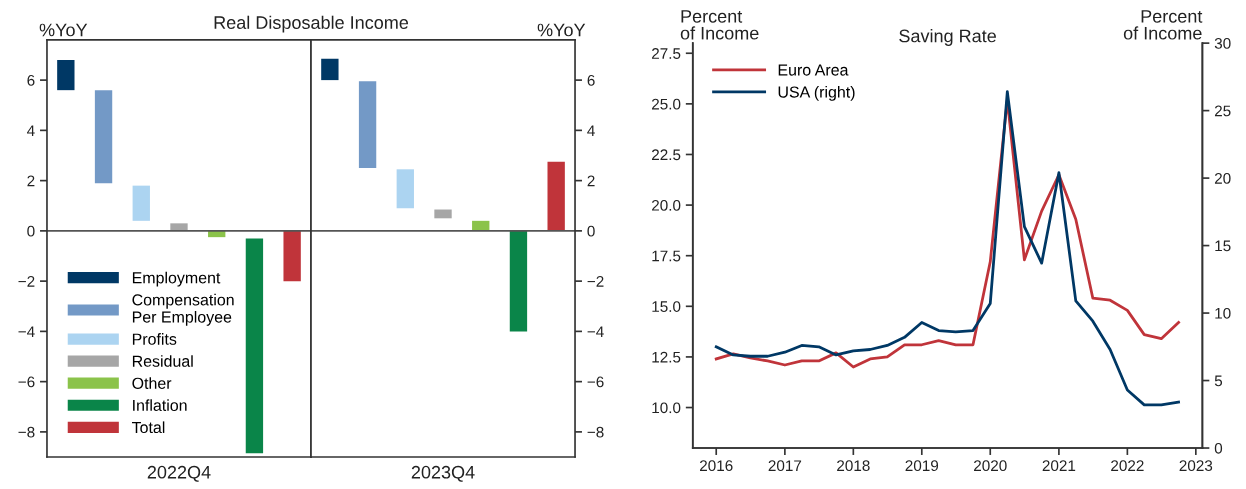 The width and height of the screenshot is (1246, 489). I want to click on y2-tick-label: 10, so click(1223, 313).